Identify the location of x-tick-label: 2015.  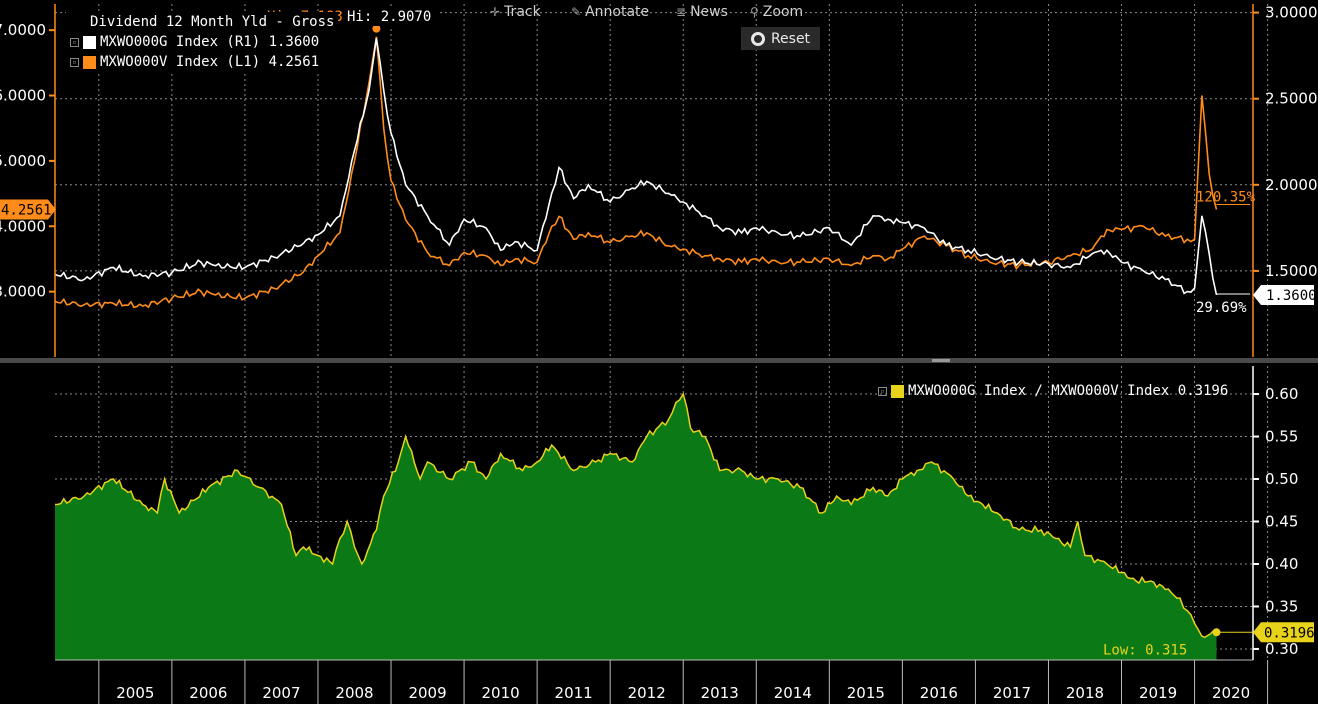
(866, 693).